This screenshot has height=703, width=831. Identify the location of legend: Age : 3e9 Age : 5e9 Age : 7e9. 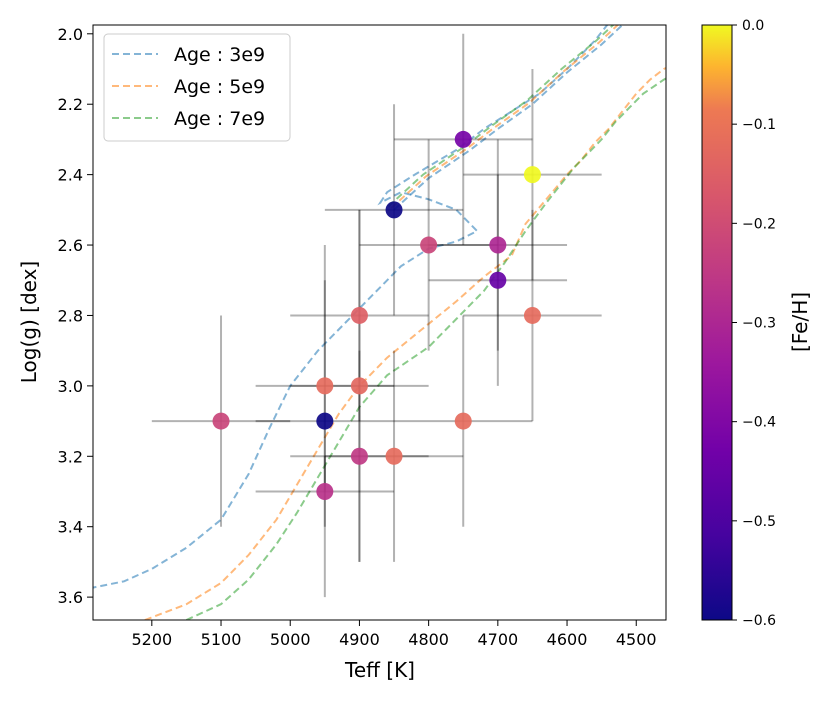
(197, 87).